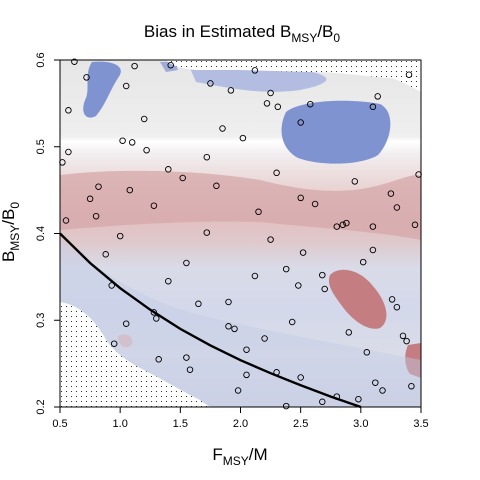 Image resolution: width=480 pixels, height=480 pixels. What do you see at coordinates (236, 461) in the screenshot?
I see `x-label-subscript: MSY` at bounding box center [236, 461].